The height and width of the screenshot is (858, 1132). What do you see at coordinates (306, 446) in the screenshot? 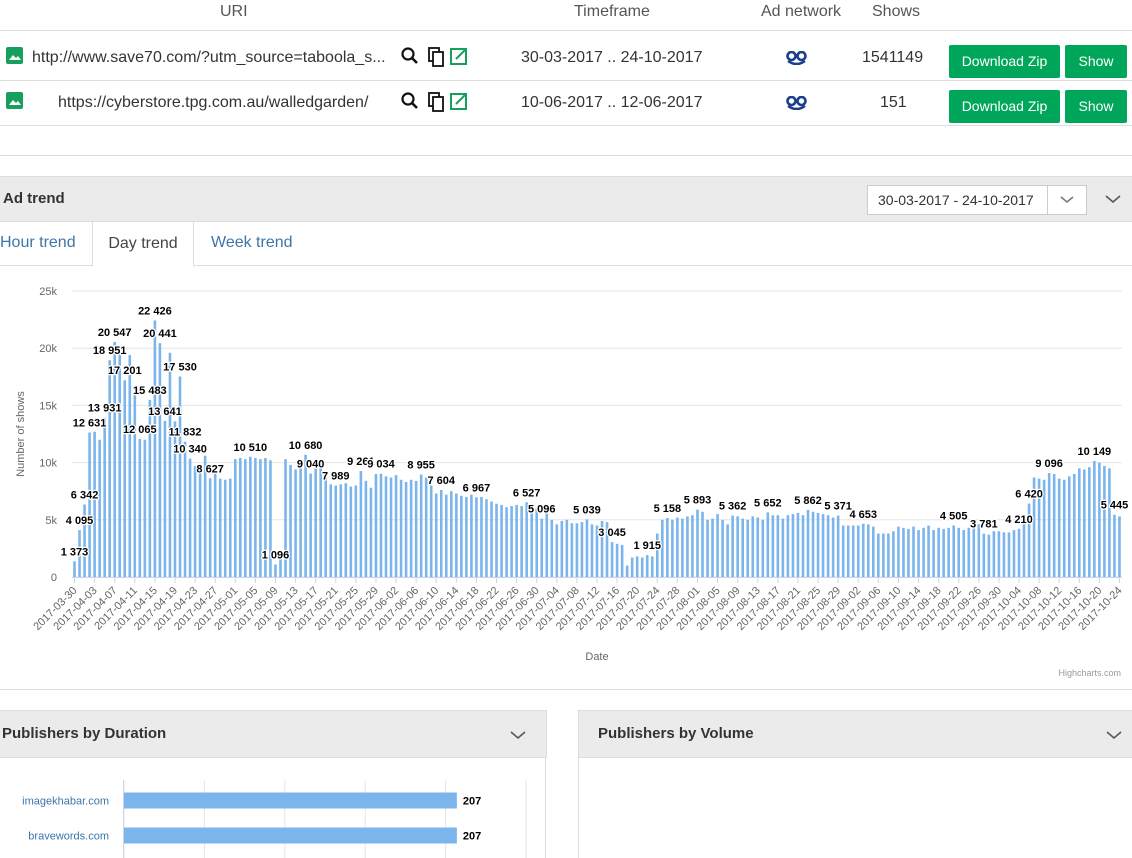
I see `data-label: 10 680` at bounding box center [306, 446].